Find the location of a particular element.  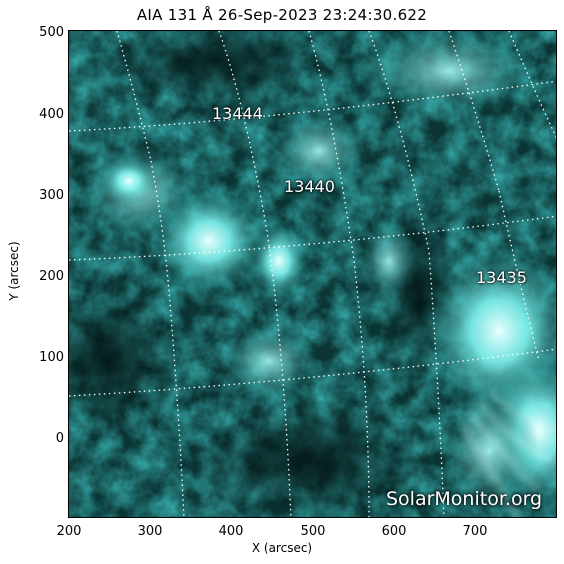

y-tick-label: 0 is located at coordinates (59, 438).